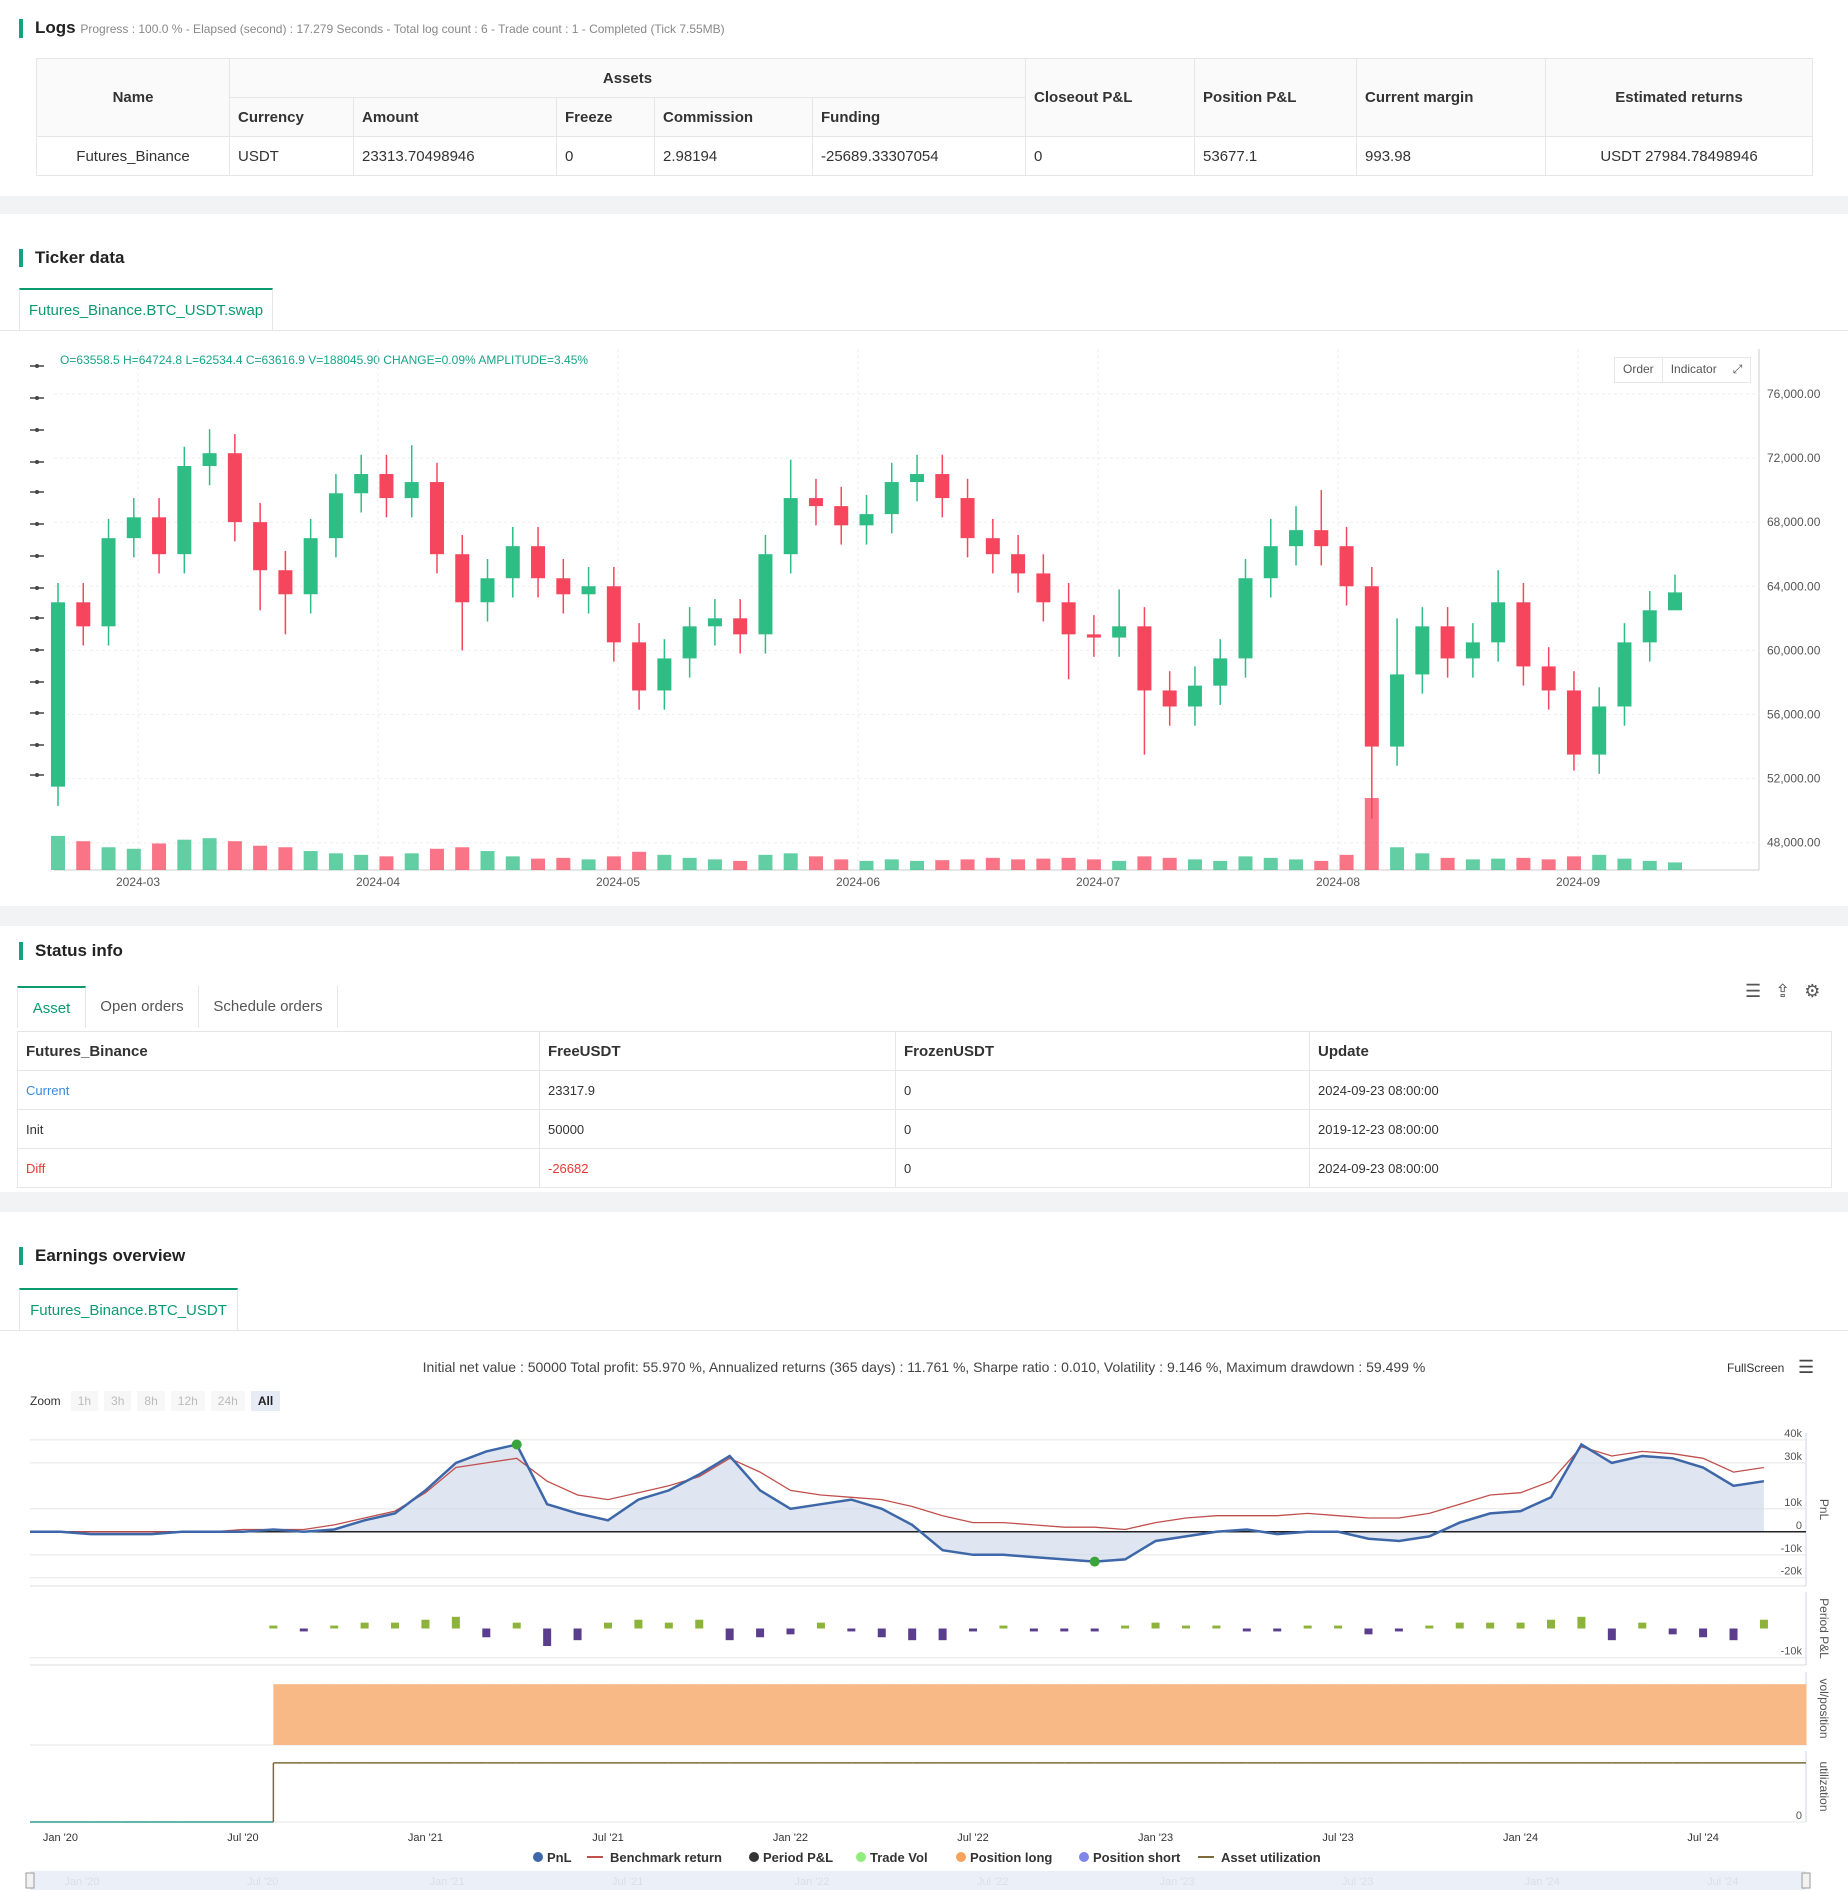 The height and width of the screenshot is (1892, 1848). What do you see at coordinates (1756, 1368) in the screenshot?
I see `fullscreen-button: FullScreen` at bounding box center [1756, 1368].